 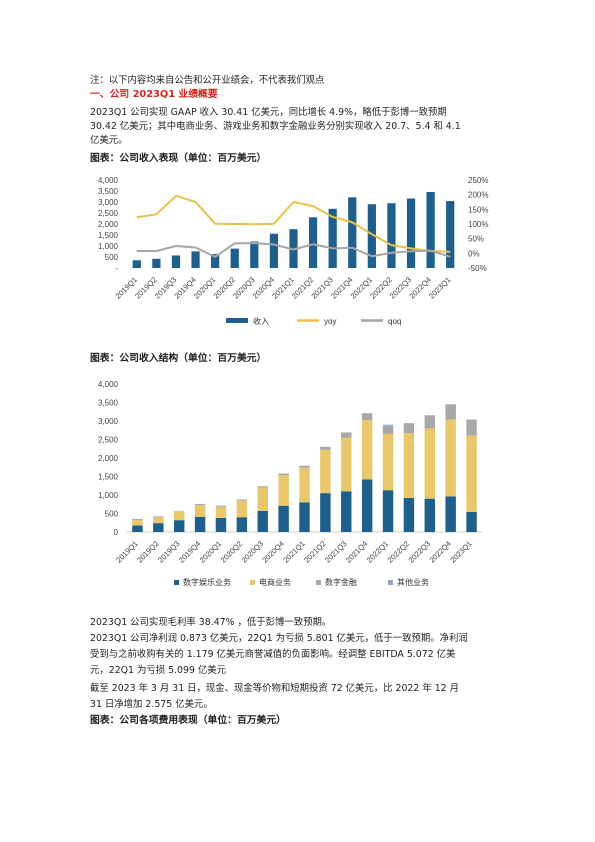 What do you see at coordinates (321, 287) in the screenshot?
I see `x-tick-label: 2021Q3` at bounding box center [321, 287].